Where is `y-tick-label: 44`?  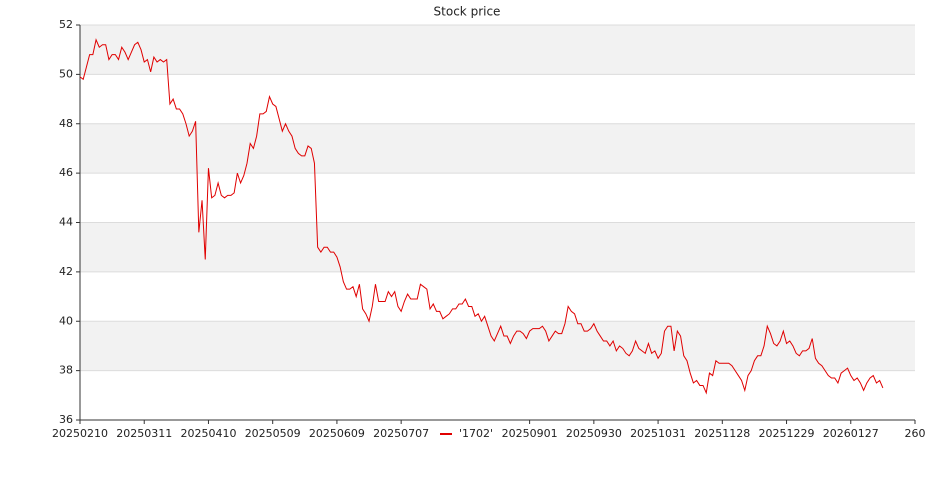 y-tick-label: 44 is located at coordinates (66, 222).